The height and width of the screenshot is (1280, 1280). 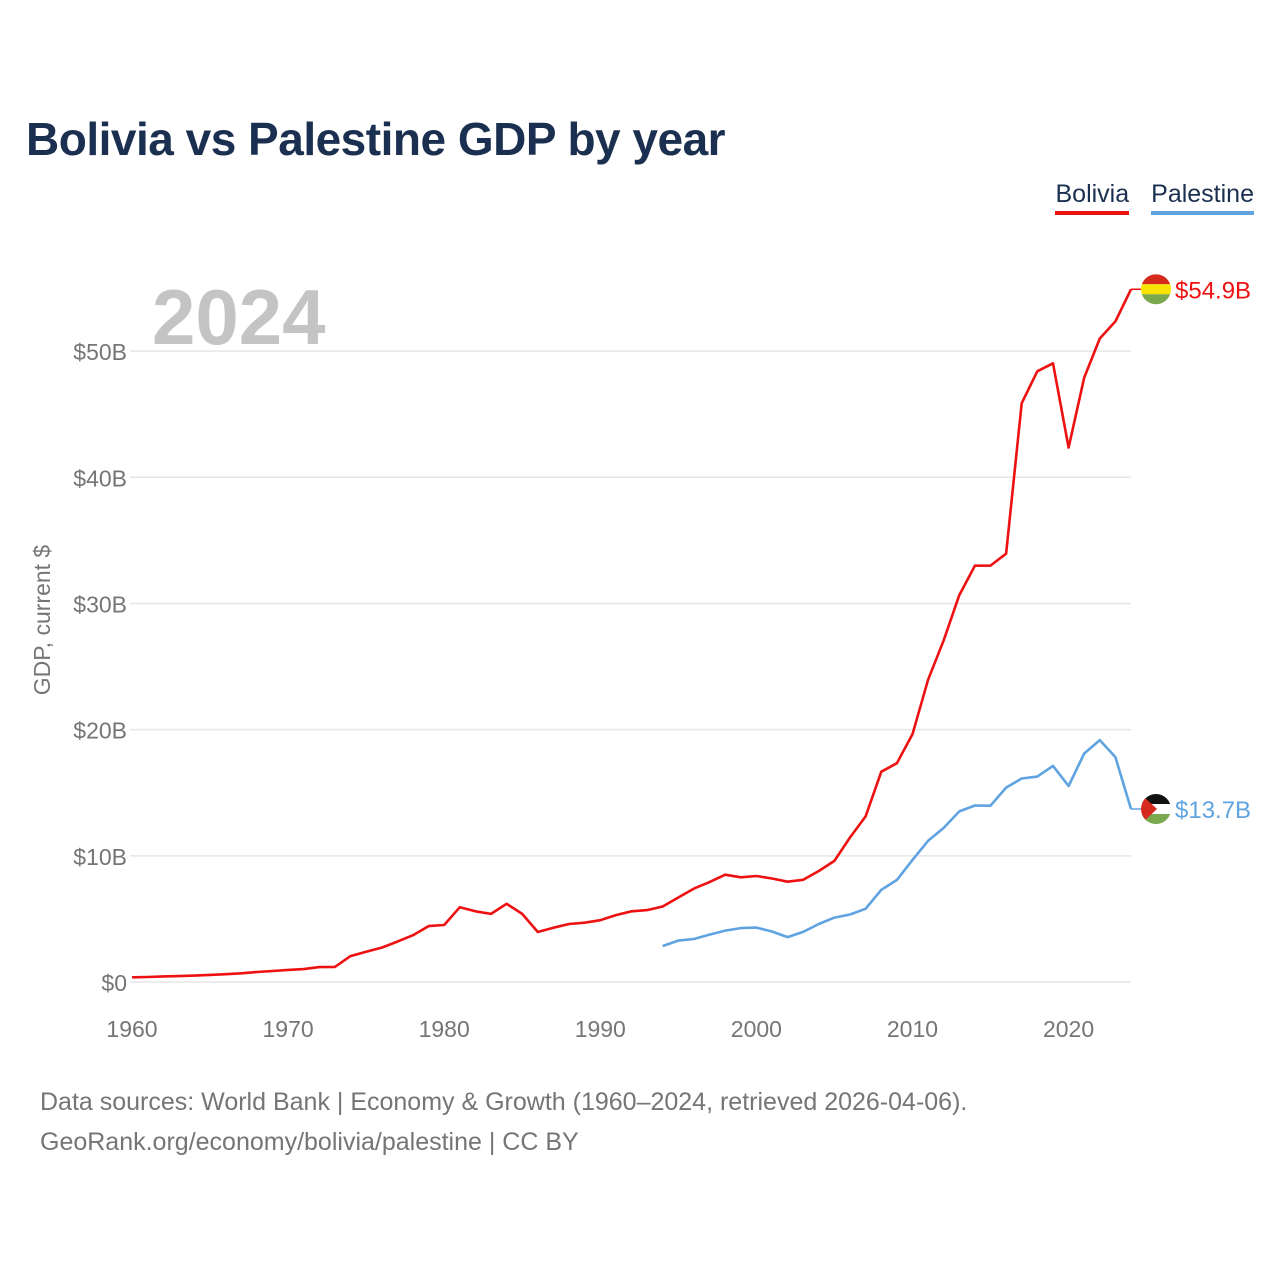 I want to click on legend-item-palestine: Palestine, so click(x=1202, y=197).